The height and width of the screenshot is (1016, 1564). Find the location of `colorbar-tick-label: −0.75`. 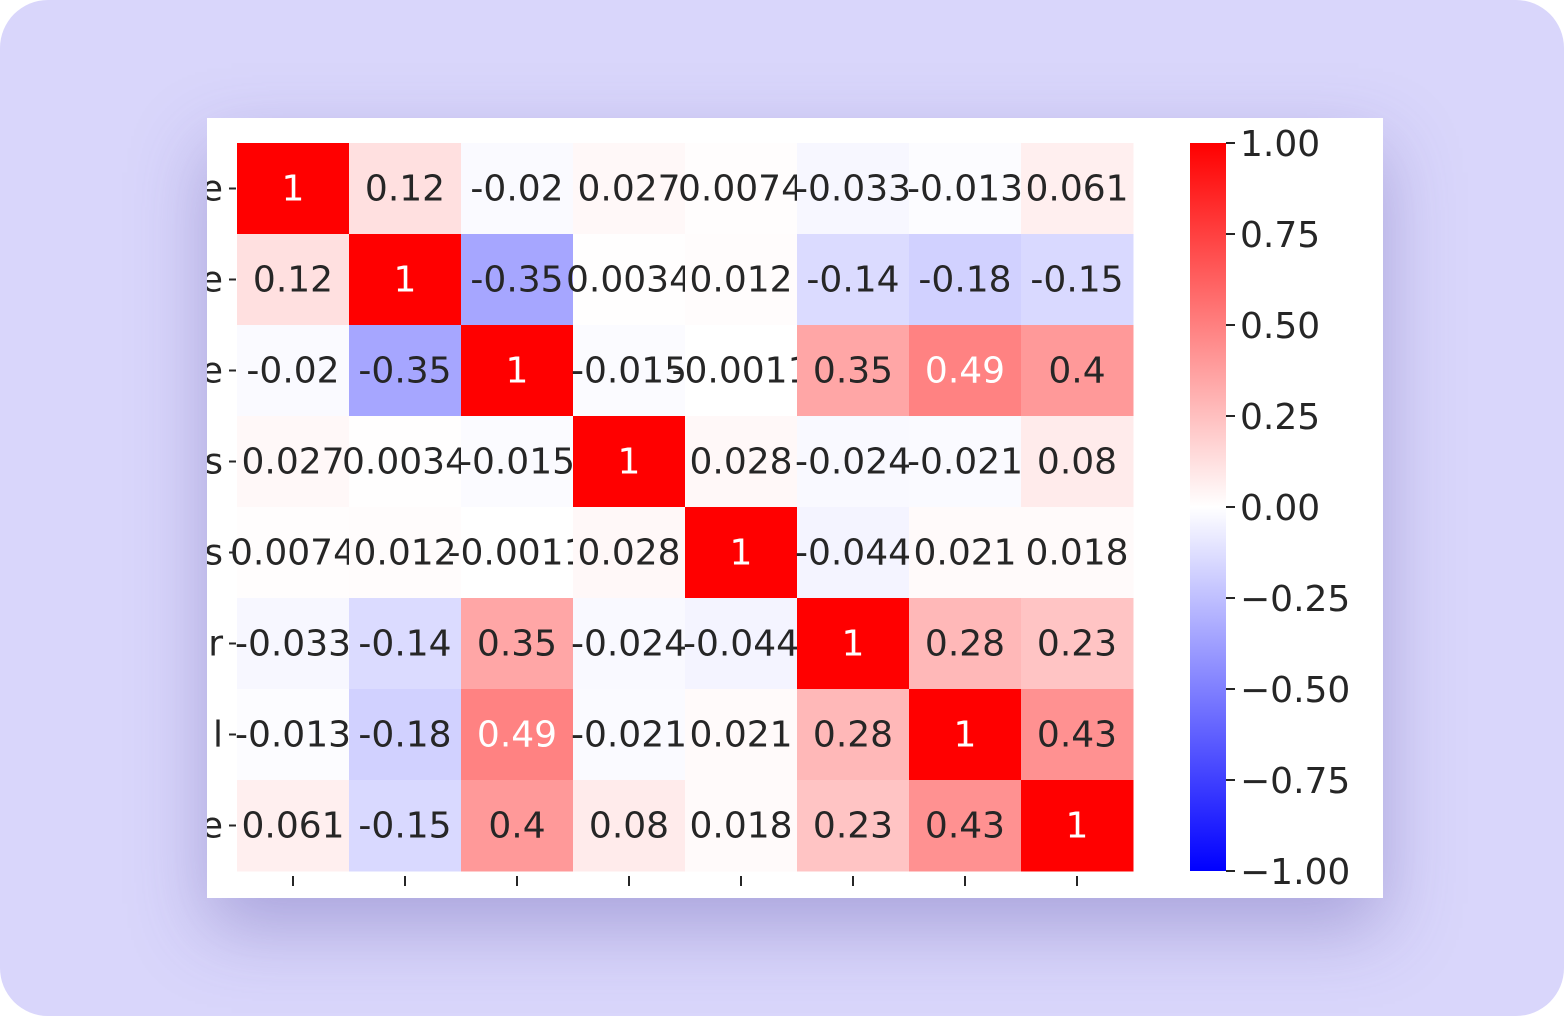

colorbar-tick-label: −0.75 is located at coordinates (1295, 781).